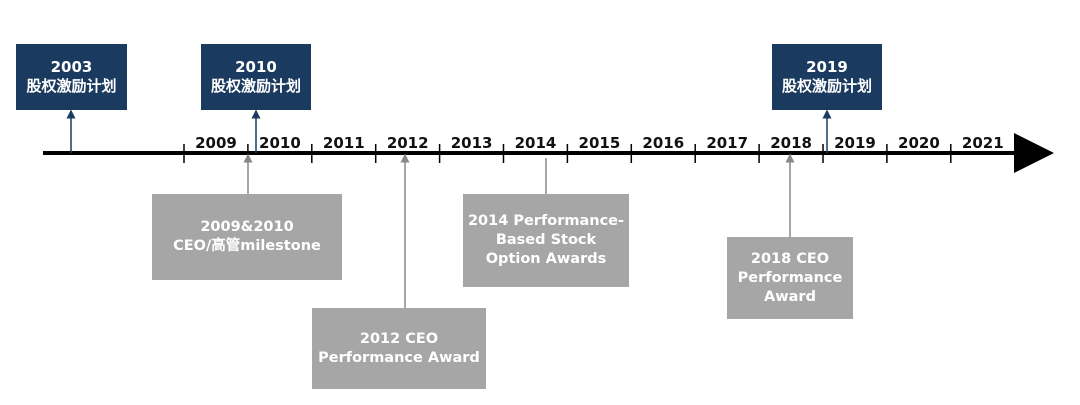  Describe the element at coordinates (247, 227) in the screenshot. I see `award-line: 2009&2010` at that location.